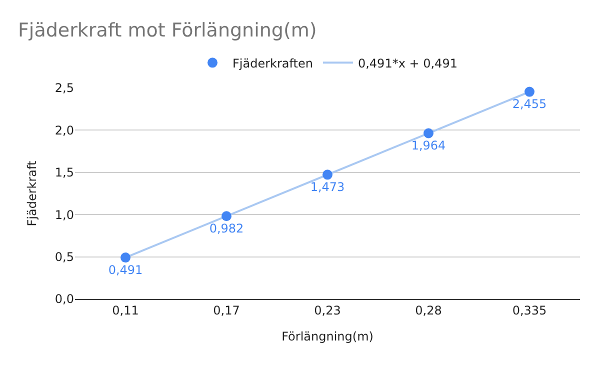  Describe the element at coordinates (125, 310) in the screenshot. I see `x-tick-label: 0,11` at that location.